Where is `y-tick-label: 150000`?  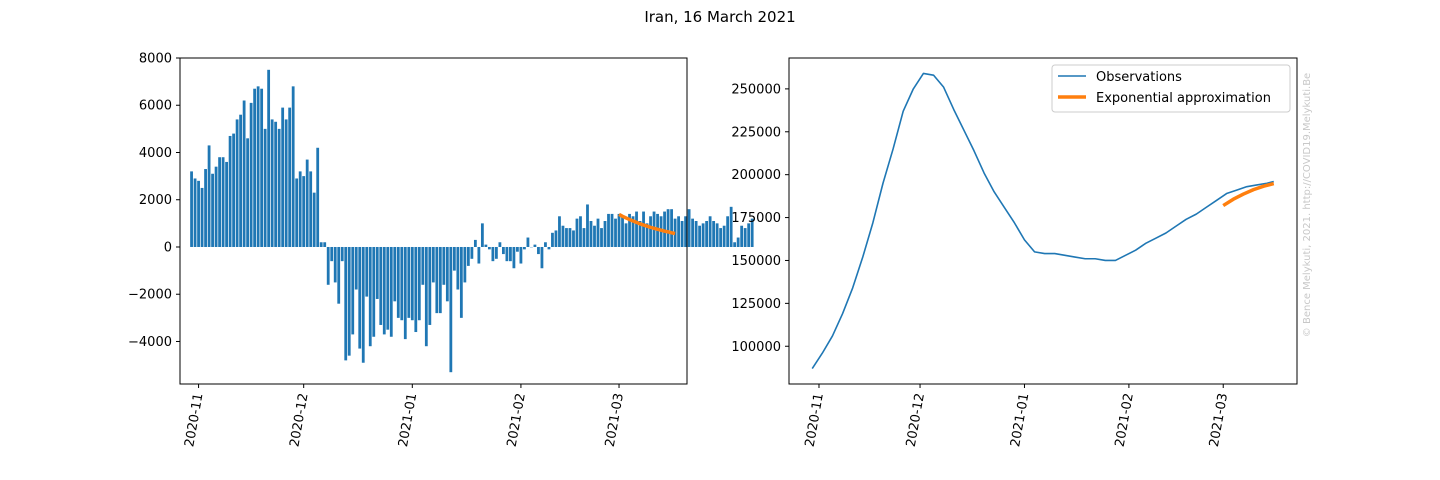
y-tick-label: 150000 is located at coordinates (756, 261).